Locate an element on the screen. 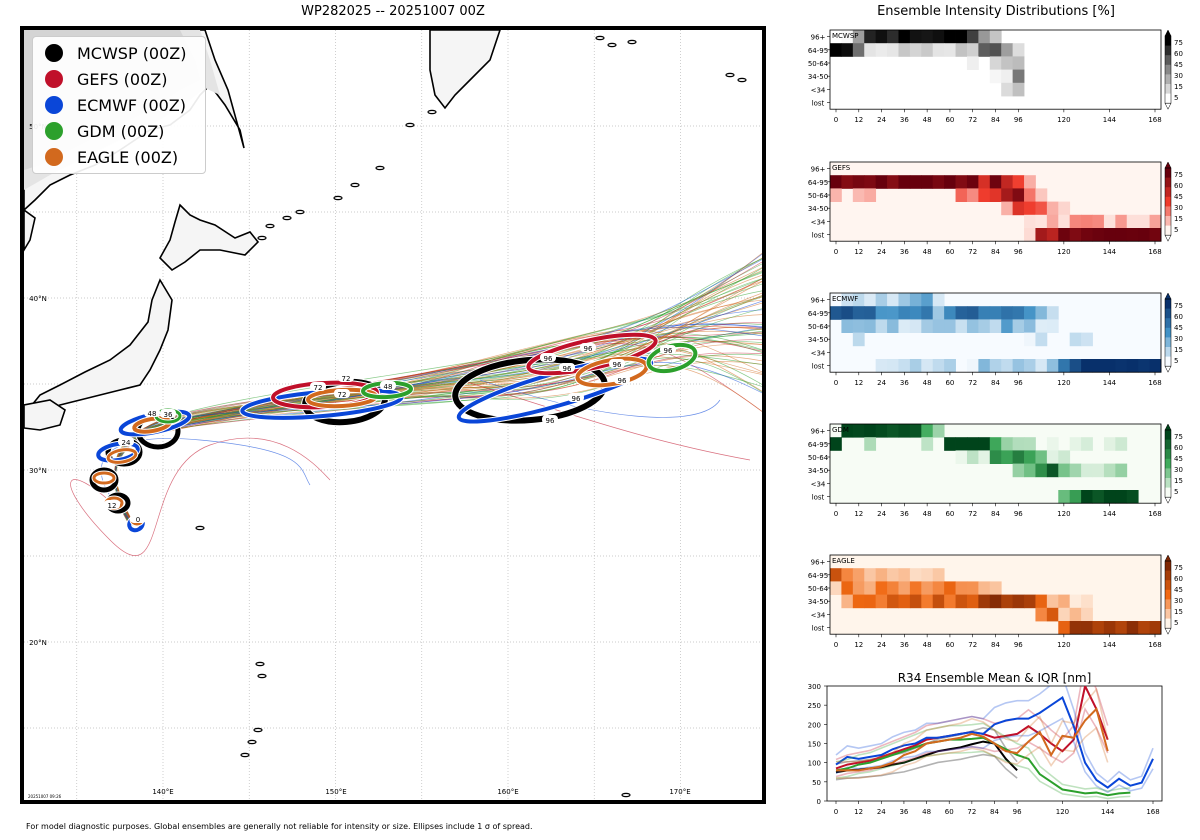 This screenshot has width=1200, height=840. heatmap-x-tick-label: 24 is located at coordinates (881, 252).